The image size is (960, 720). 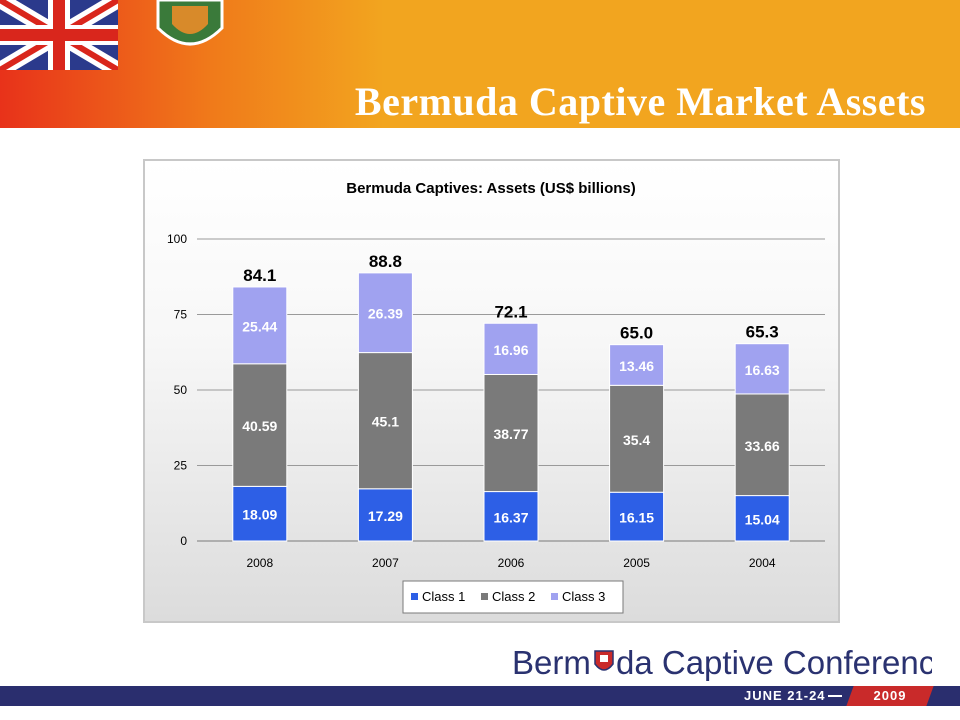 I want to click on logo-text-right: da Captive Conference ‘09, so click(x=774, y=662).